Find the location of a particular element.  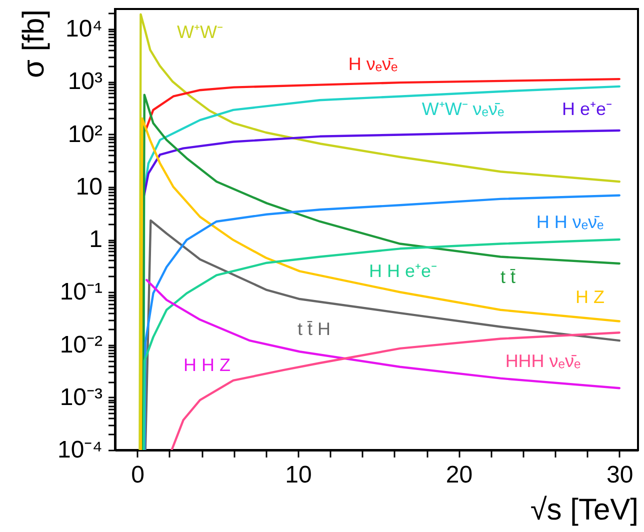

series-label: W⁺W⁻ νₑν̄ₑ is located at coordinates (463, 109).